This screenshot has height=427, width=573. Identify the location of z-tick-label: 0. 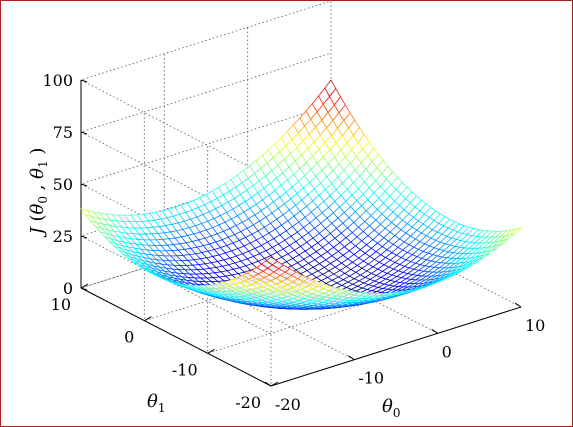
(68, 288).